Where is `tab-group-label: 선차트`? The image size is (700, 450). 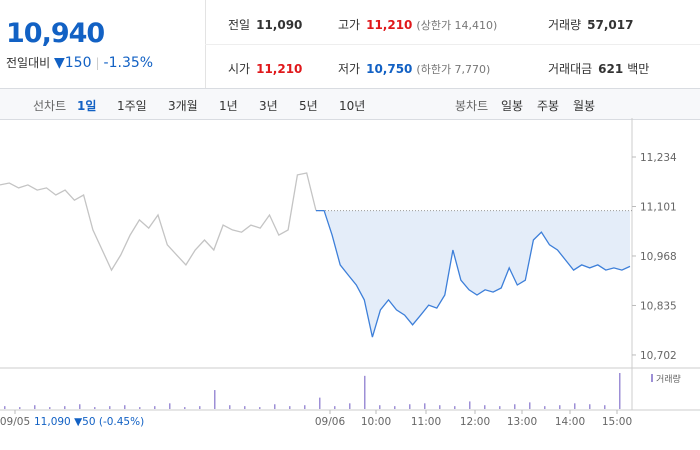
tab-group-label: 선차트 is located at coordinates (50, 106).